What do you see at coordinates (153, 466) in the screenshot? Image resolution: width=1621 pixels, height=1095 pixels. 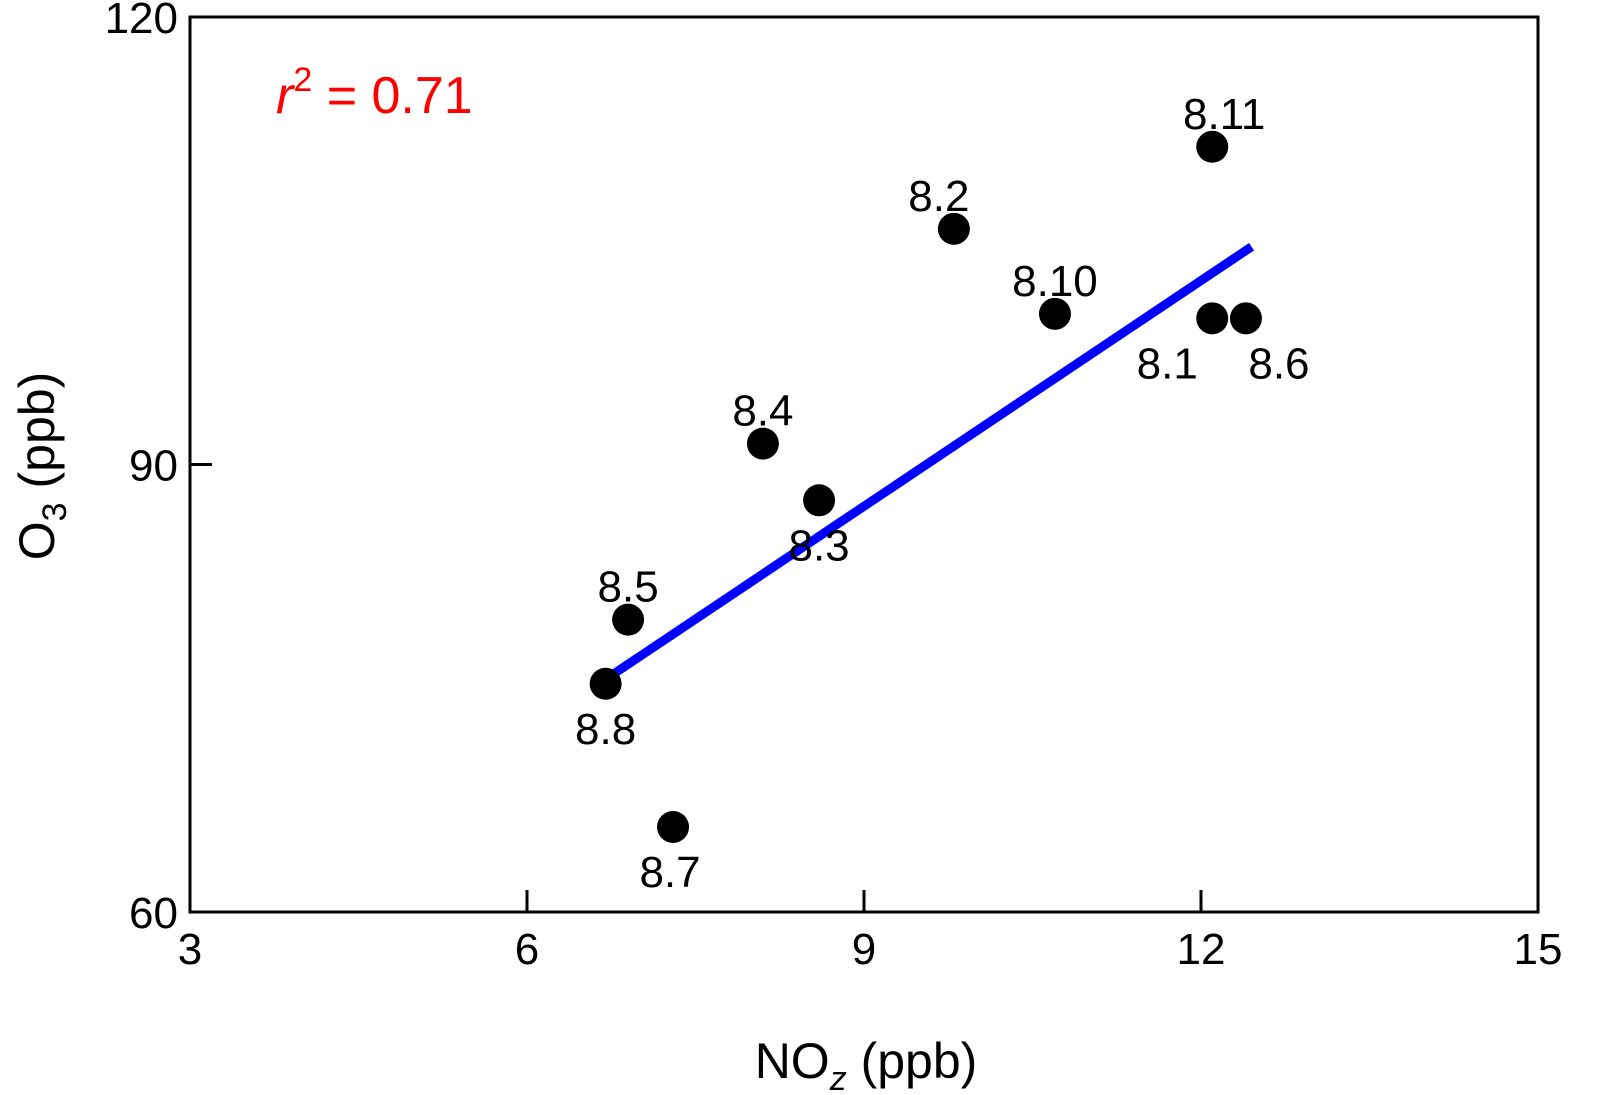 I see `y-tick-label: 90` at bounding box center [153, 466].